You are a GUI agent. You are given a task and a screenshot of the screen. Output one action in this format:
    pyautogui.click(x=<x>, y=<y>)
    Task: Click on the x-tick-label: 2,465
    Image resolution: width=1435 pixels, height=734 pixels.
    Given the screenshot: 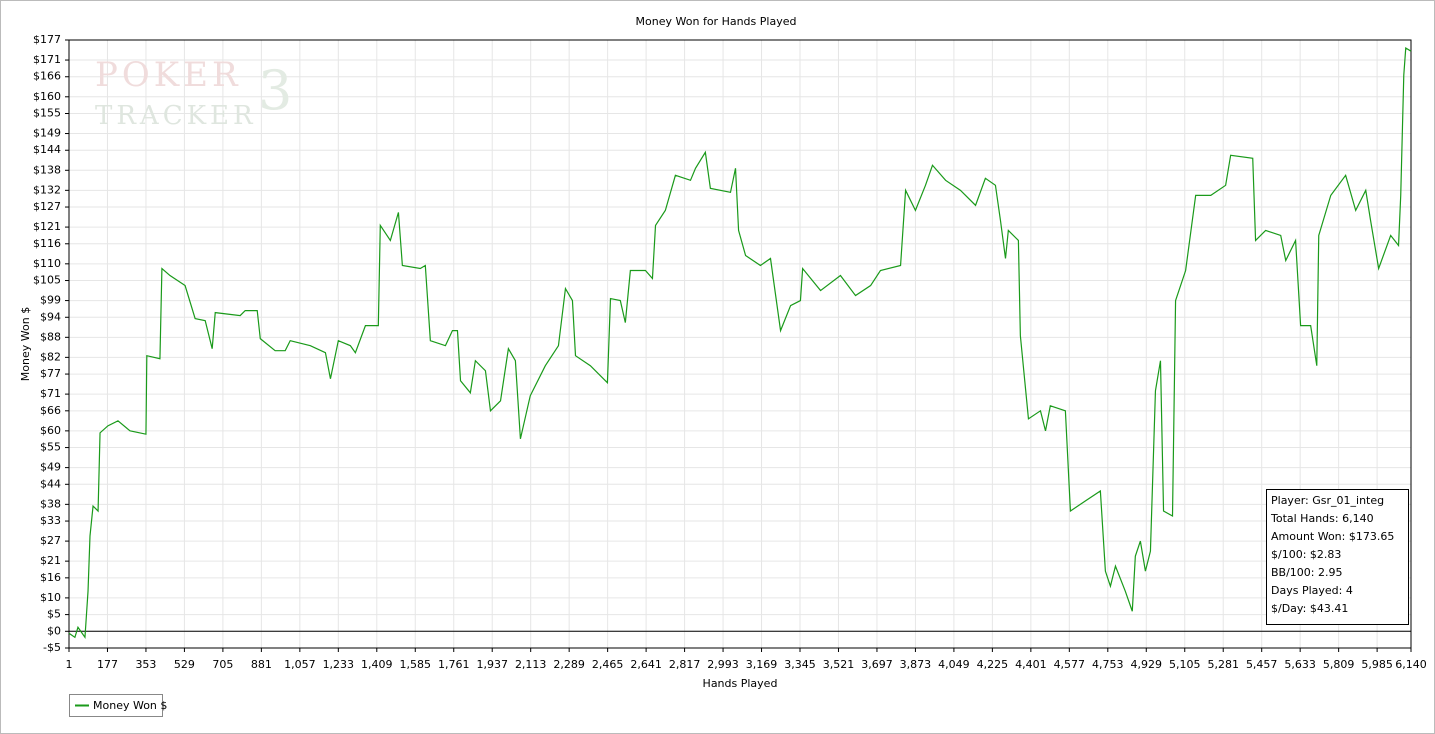 What is the action you would take?
    pyautogui.click(x=608, y=664)
    